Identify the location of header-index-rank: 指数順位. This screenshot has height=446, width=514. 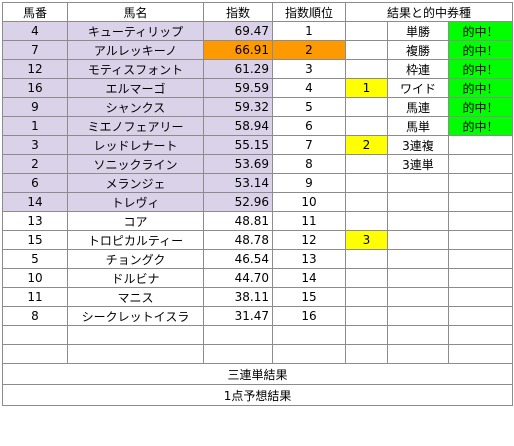
(309, 12).